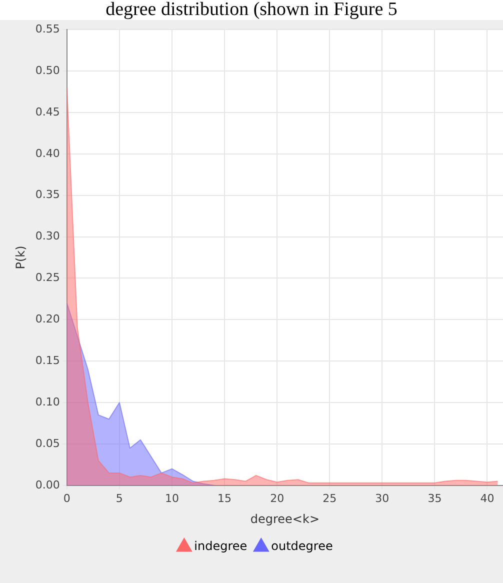 The width and height of the screenshot is (503, 583). Describe the element at coordinates (302, 546) in the screenshot. I see `legend-label: outdegree` at that location.